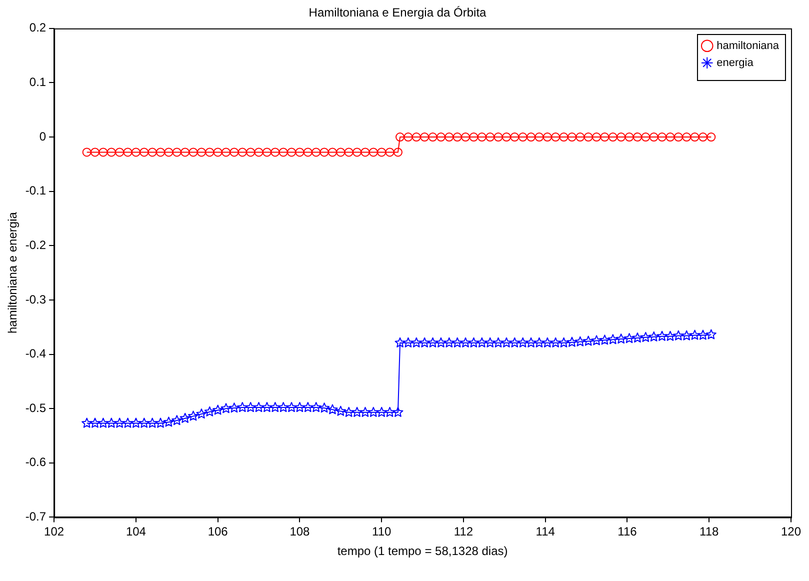 Image resolution: width=809 pixels, height=581 pixels. Describe the element at coordinates (628, 531) in the screenshot. I see `x-tick-label: 116` at that location.